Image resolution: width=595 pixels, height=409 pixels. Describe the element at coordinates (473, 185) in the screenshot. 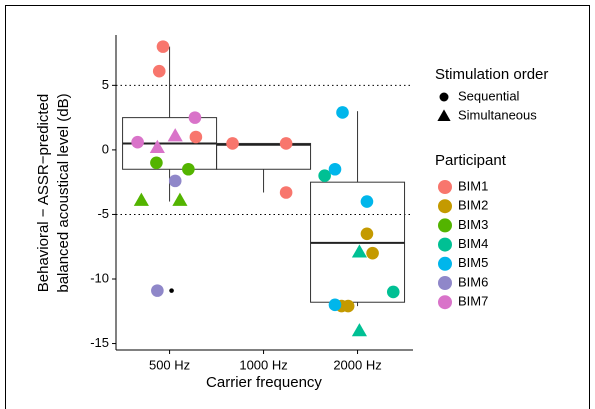

I see `legend-label: BIM1` at that location.